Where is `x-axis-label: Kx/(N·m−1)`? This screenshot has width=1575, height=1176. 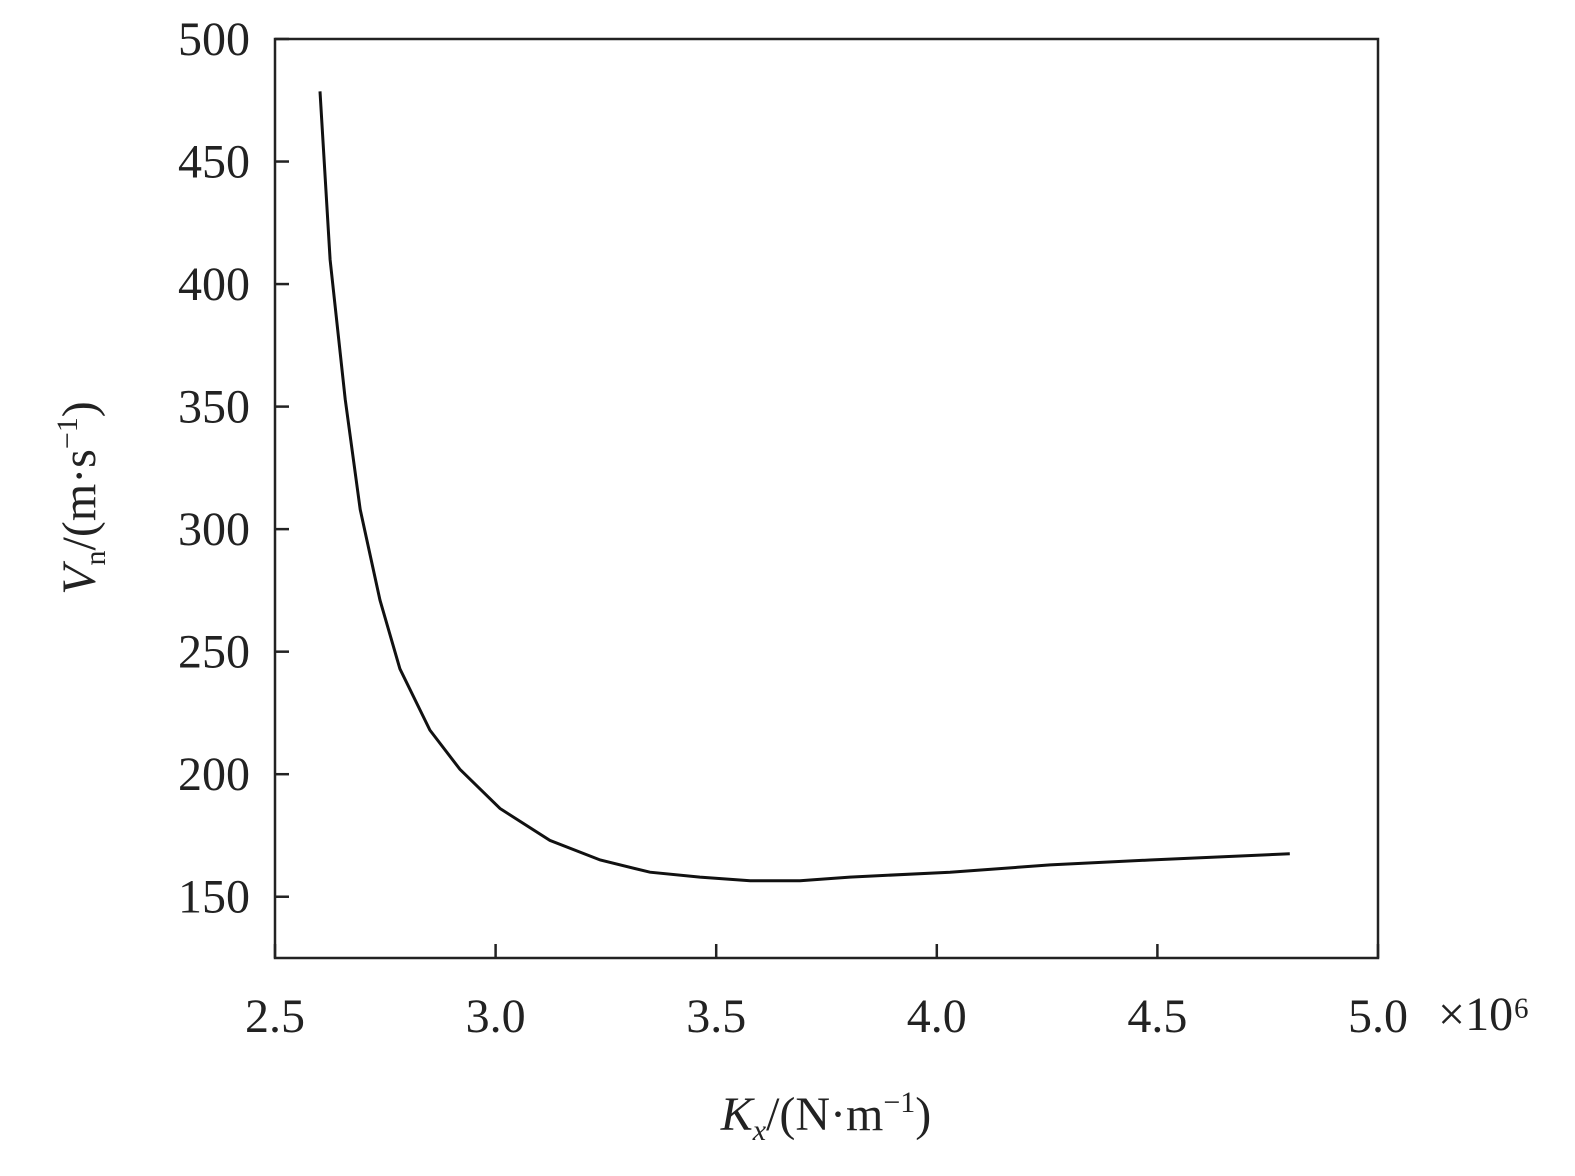
x-axis-label: Kx/(N·m−1) is located at coordinates (826, 1116).